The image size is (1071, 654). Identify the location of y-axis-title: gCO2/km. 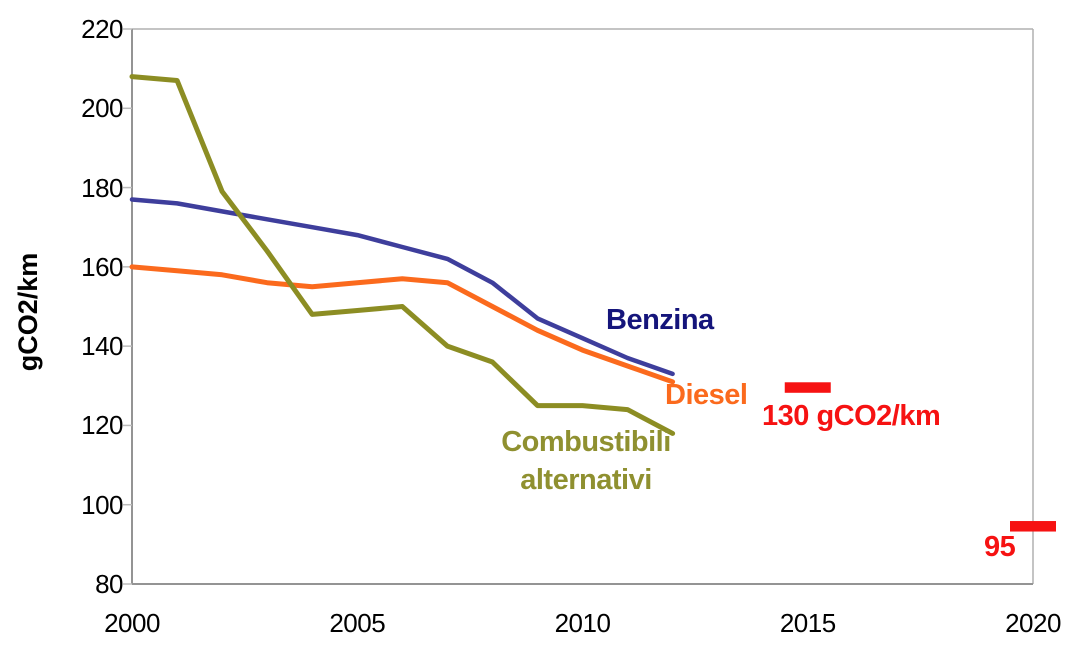
(28, 312).